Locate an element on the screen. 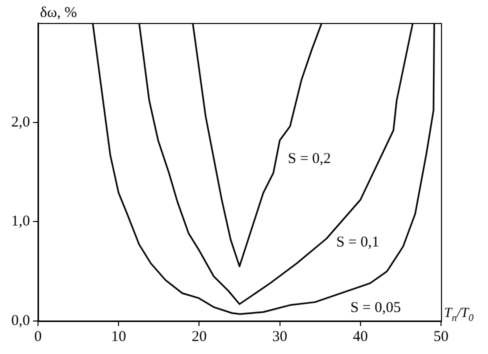  x-tick-label: 0 is located at coordinates (38, 336).